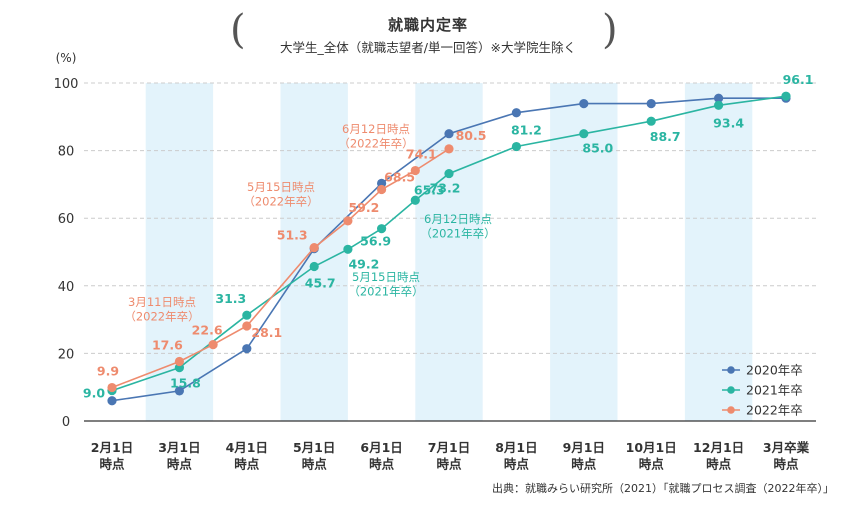  What do you see at coordinates (161, 309) in the screenshot?
I see `annotation-ann-2022-mar11: 3月11日時点（2022年卒）` at bounding box center [161, 309].